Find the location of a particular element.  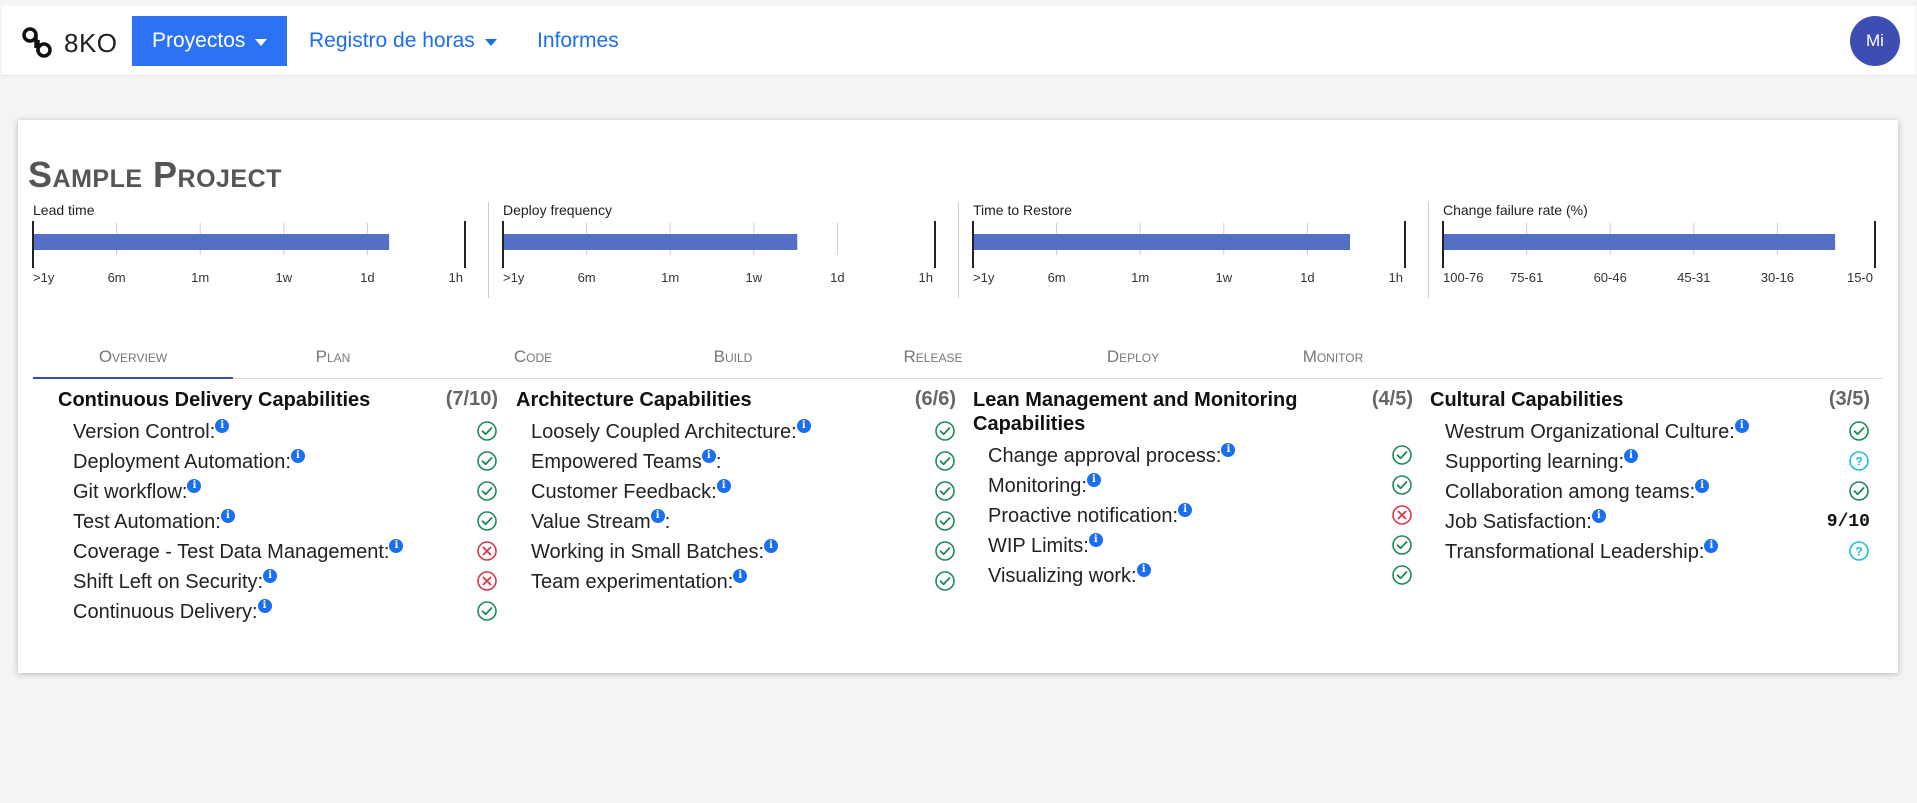

nav-proyectos: Proyectos is located at coordinates (210, 41).